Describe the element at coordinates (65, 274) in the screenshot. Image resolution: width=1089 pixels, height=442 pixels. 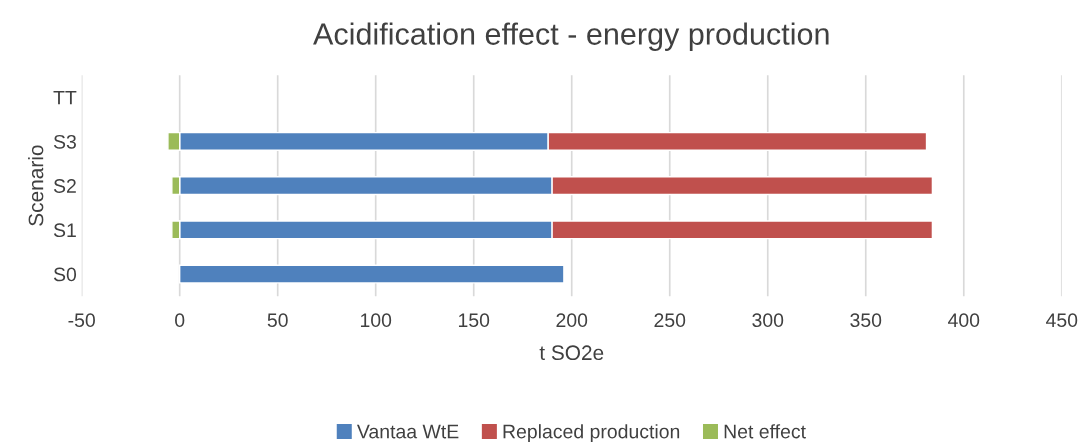
I see `y-tick-label: S0` at that location.